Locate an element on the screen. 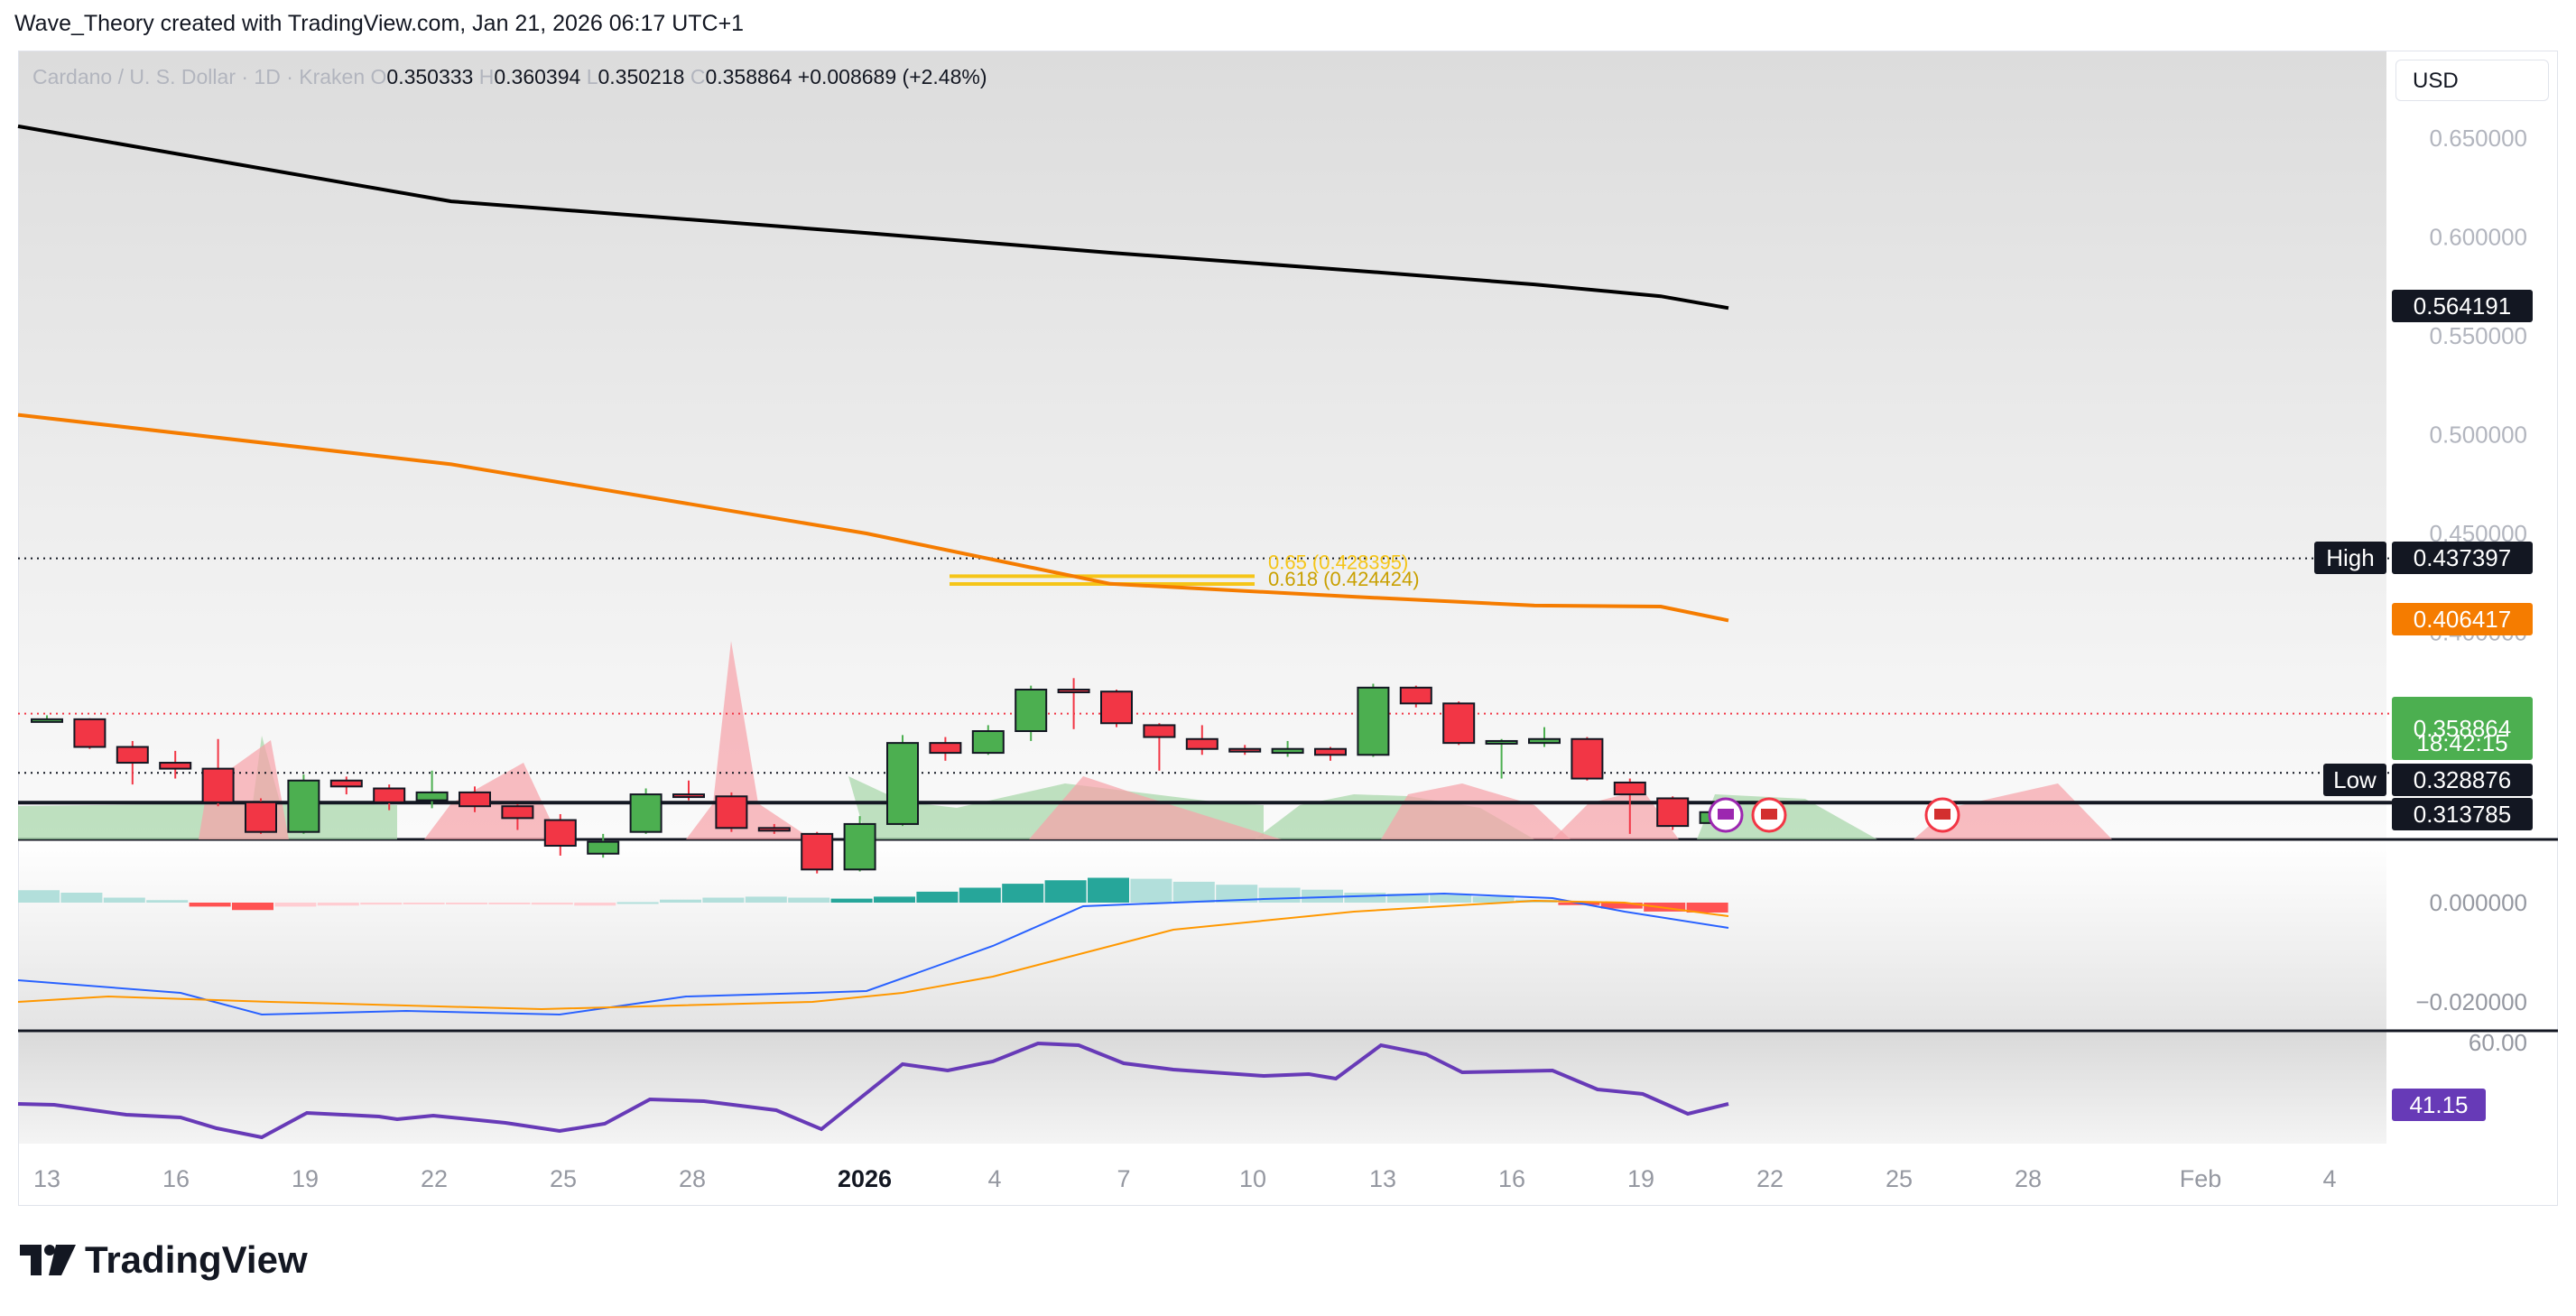 This screenshot has width=2576, height=1316. event-marker-icon is located at coordinates (1726, 814).